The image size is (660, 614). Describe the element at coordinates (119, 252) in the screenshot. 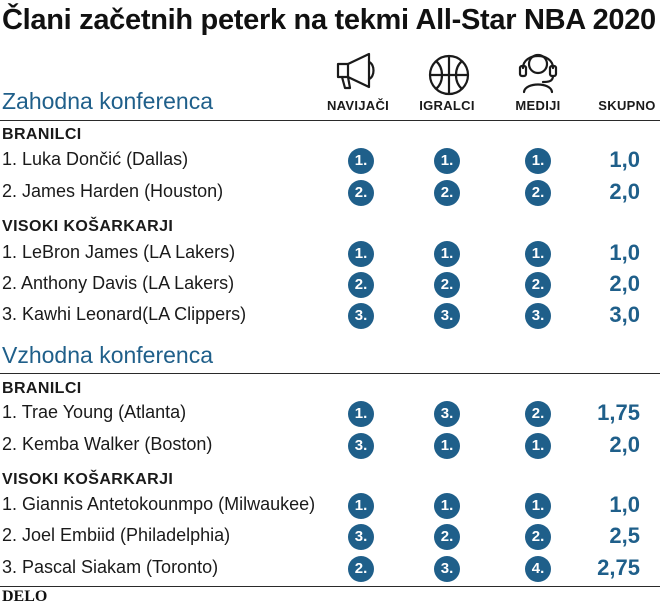

I see `player-name: 1. LeBron James (LA Lakers)` at that location.